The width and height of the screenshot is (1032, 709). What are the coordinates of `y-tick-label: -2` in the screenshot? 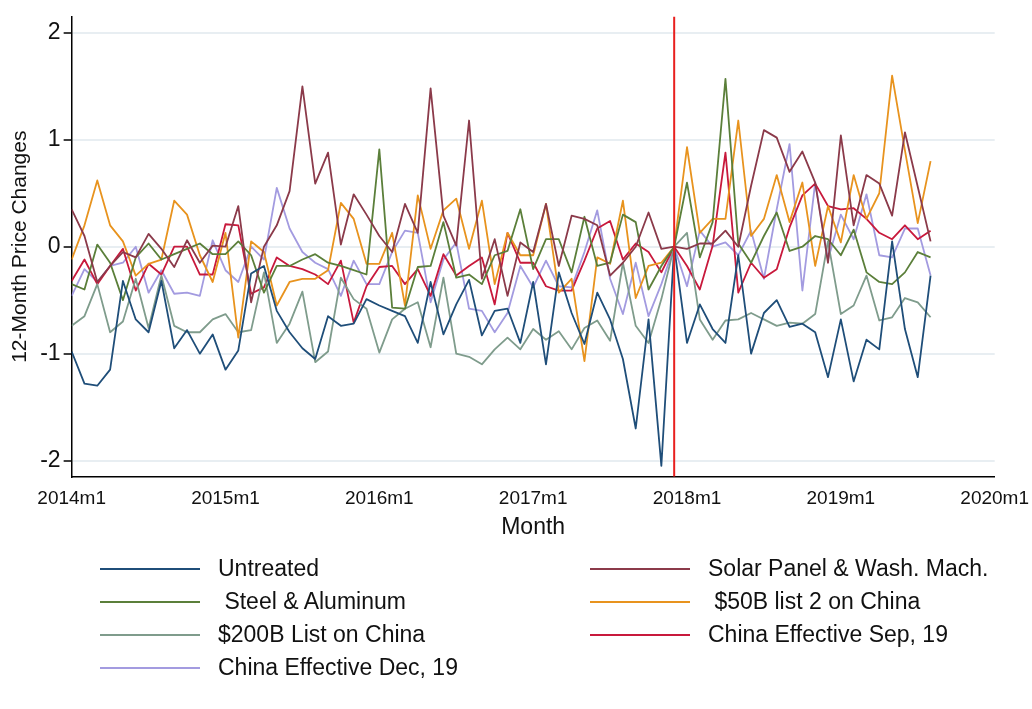 It's located at (50, 458).